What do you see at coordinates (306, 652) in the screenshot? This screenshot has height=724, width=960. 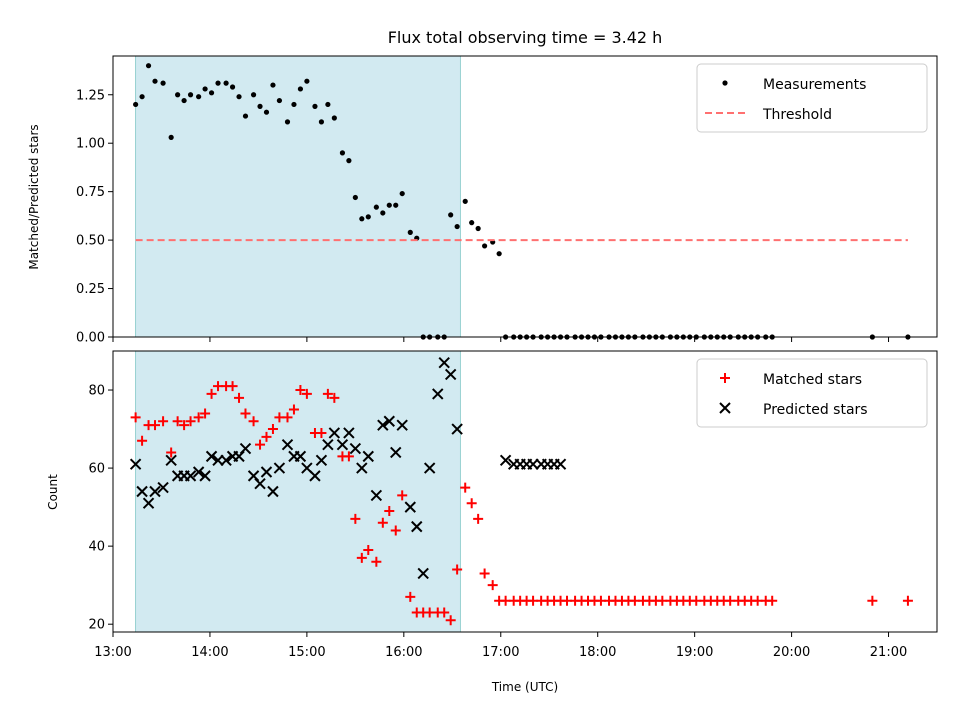 I see `x-tick-label: 15:00` at bounding box center [306, 652].